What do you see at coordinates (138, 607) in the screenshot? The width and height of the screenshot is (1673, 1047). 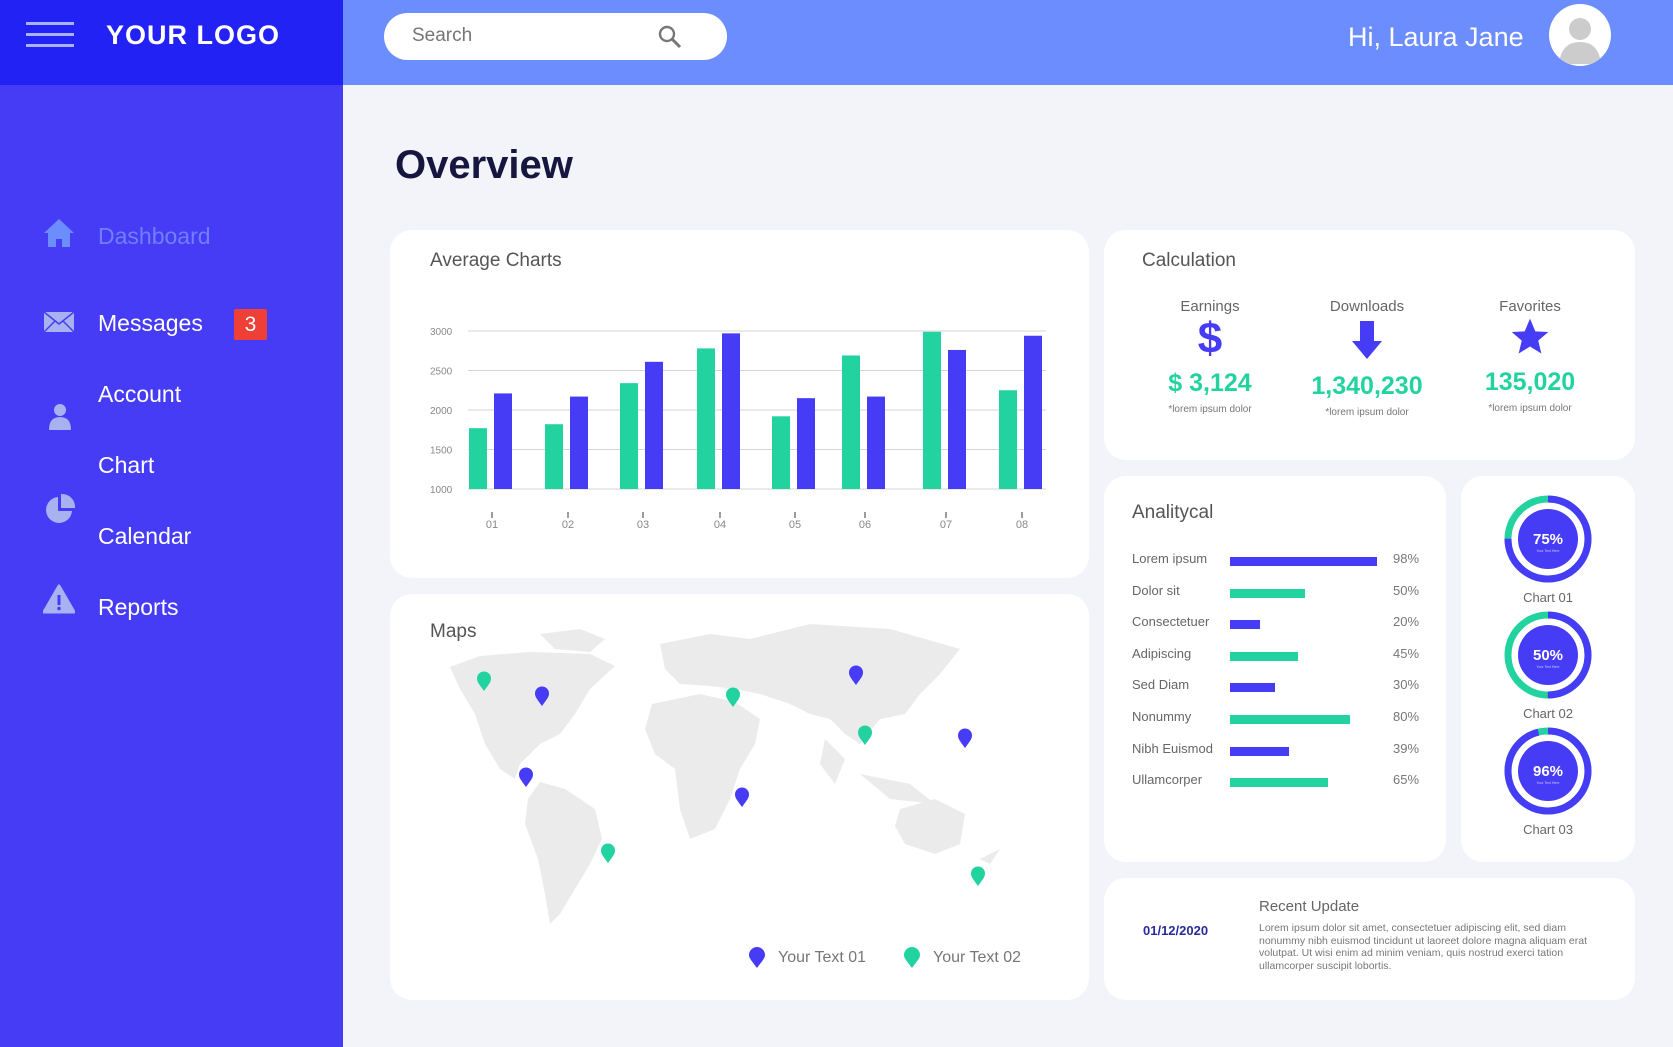 I see `sidebar-item-label: Reports` at bounding box center [138, 607].